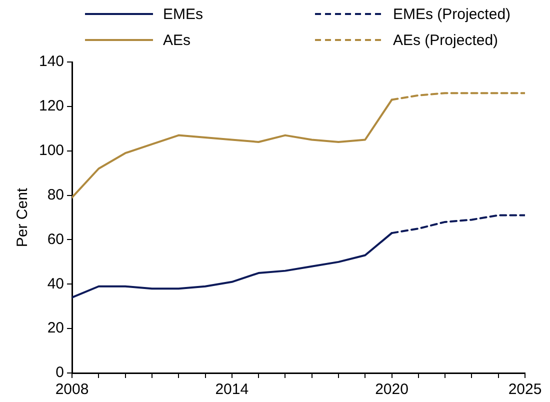  What do you see at coordinates (51, 150) in the screenshot?
I see `y-tick-label: 100` at bounding box center [51, 150].